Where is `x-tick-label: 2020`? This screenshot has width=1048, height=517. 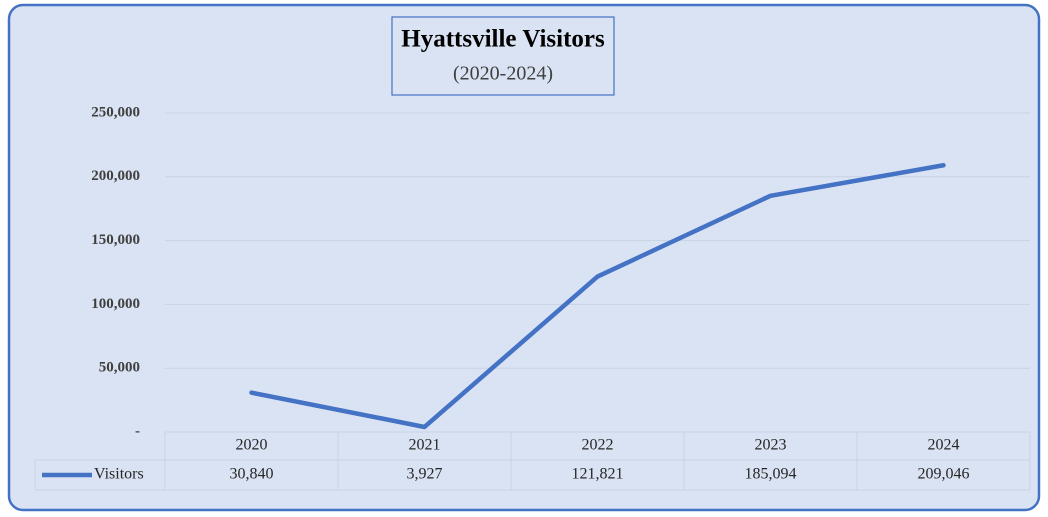 x-tick-label: 2020 is located at coordinates (252, 445).